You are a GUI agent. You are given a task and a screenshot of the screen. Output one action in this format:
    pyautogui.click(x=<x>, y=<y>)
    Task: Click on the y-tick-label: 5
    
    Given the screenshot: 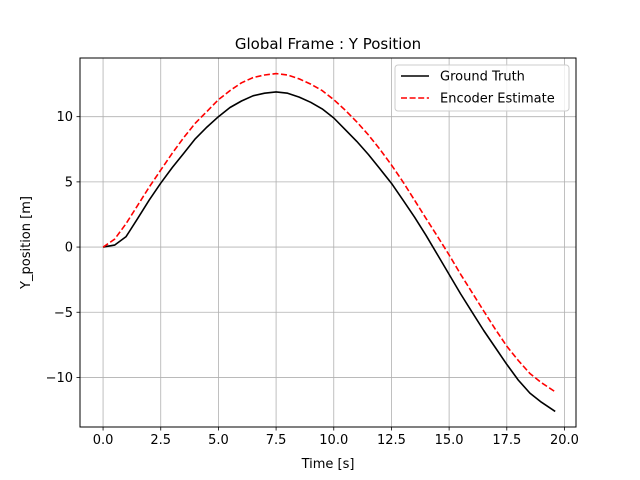 What is the action you would take?
    pyautogui.click(x=69, y=182)
    